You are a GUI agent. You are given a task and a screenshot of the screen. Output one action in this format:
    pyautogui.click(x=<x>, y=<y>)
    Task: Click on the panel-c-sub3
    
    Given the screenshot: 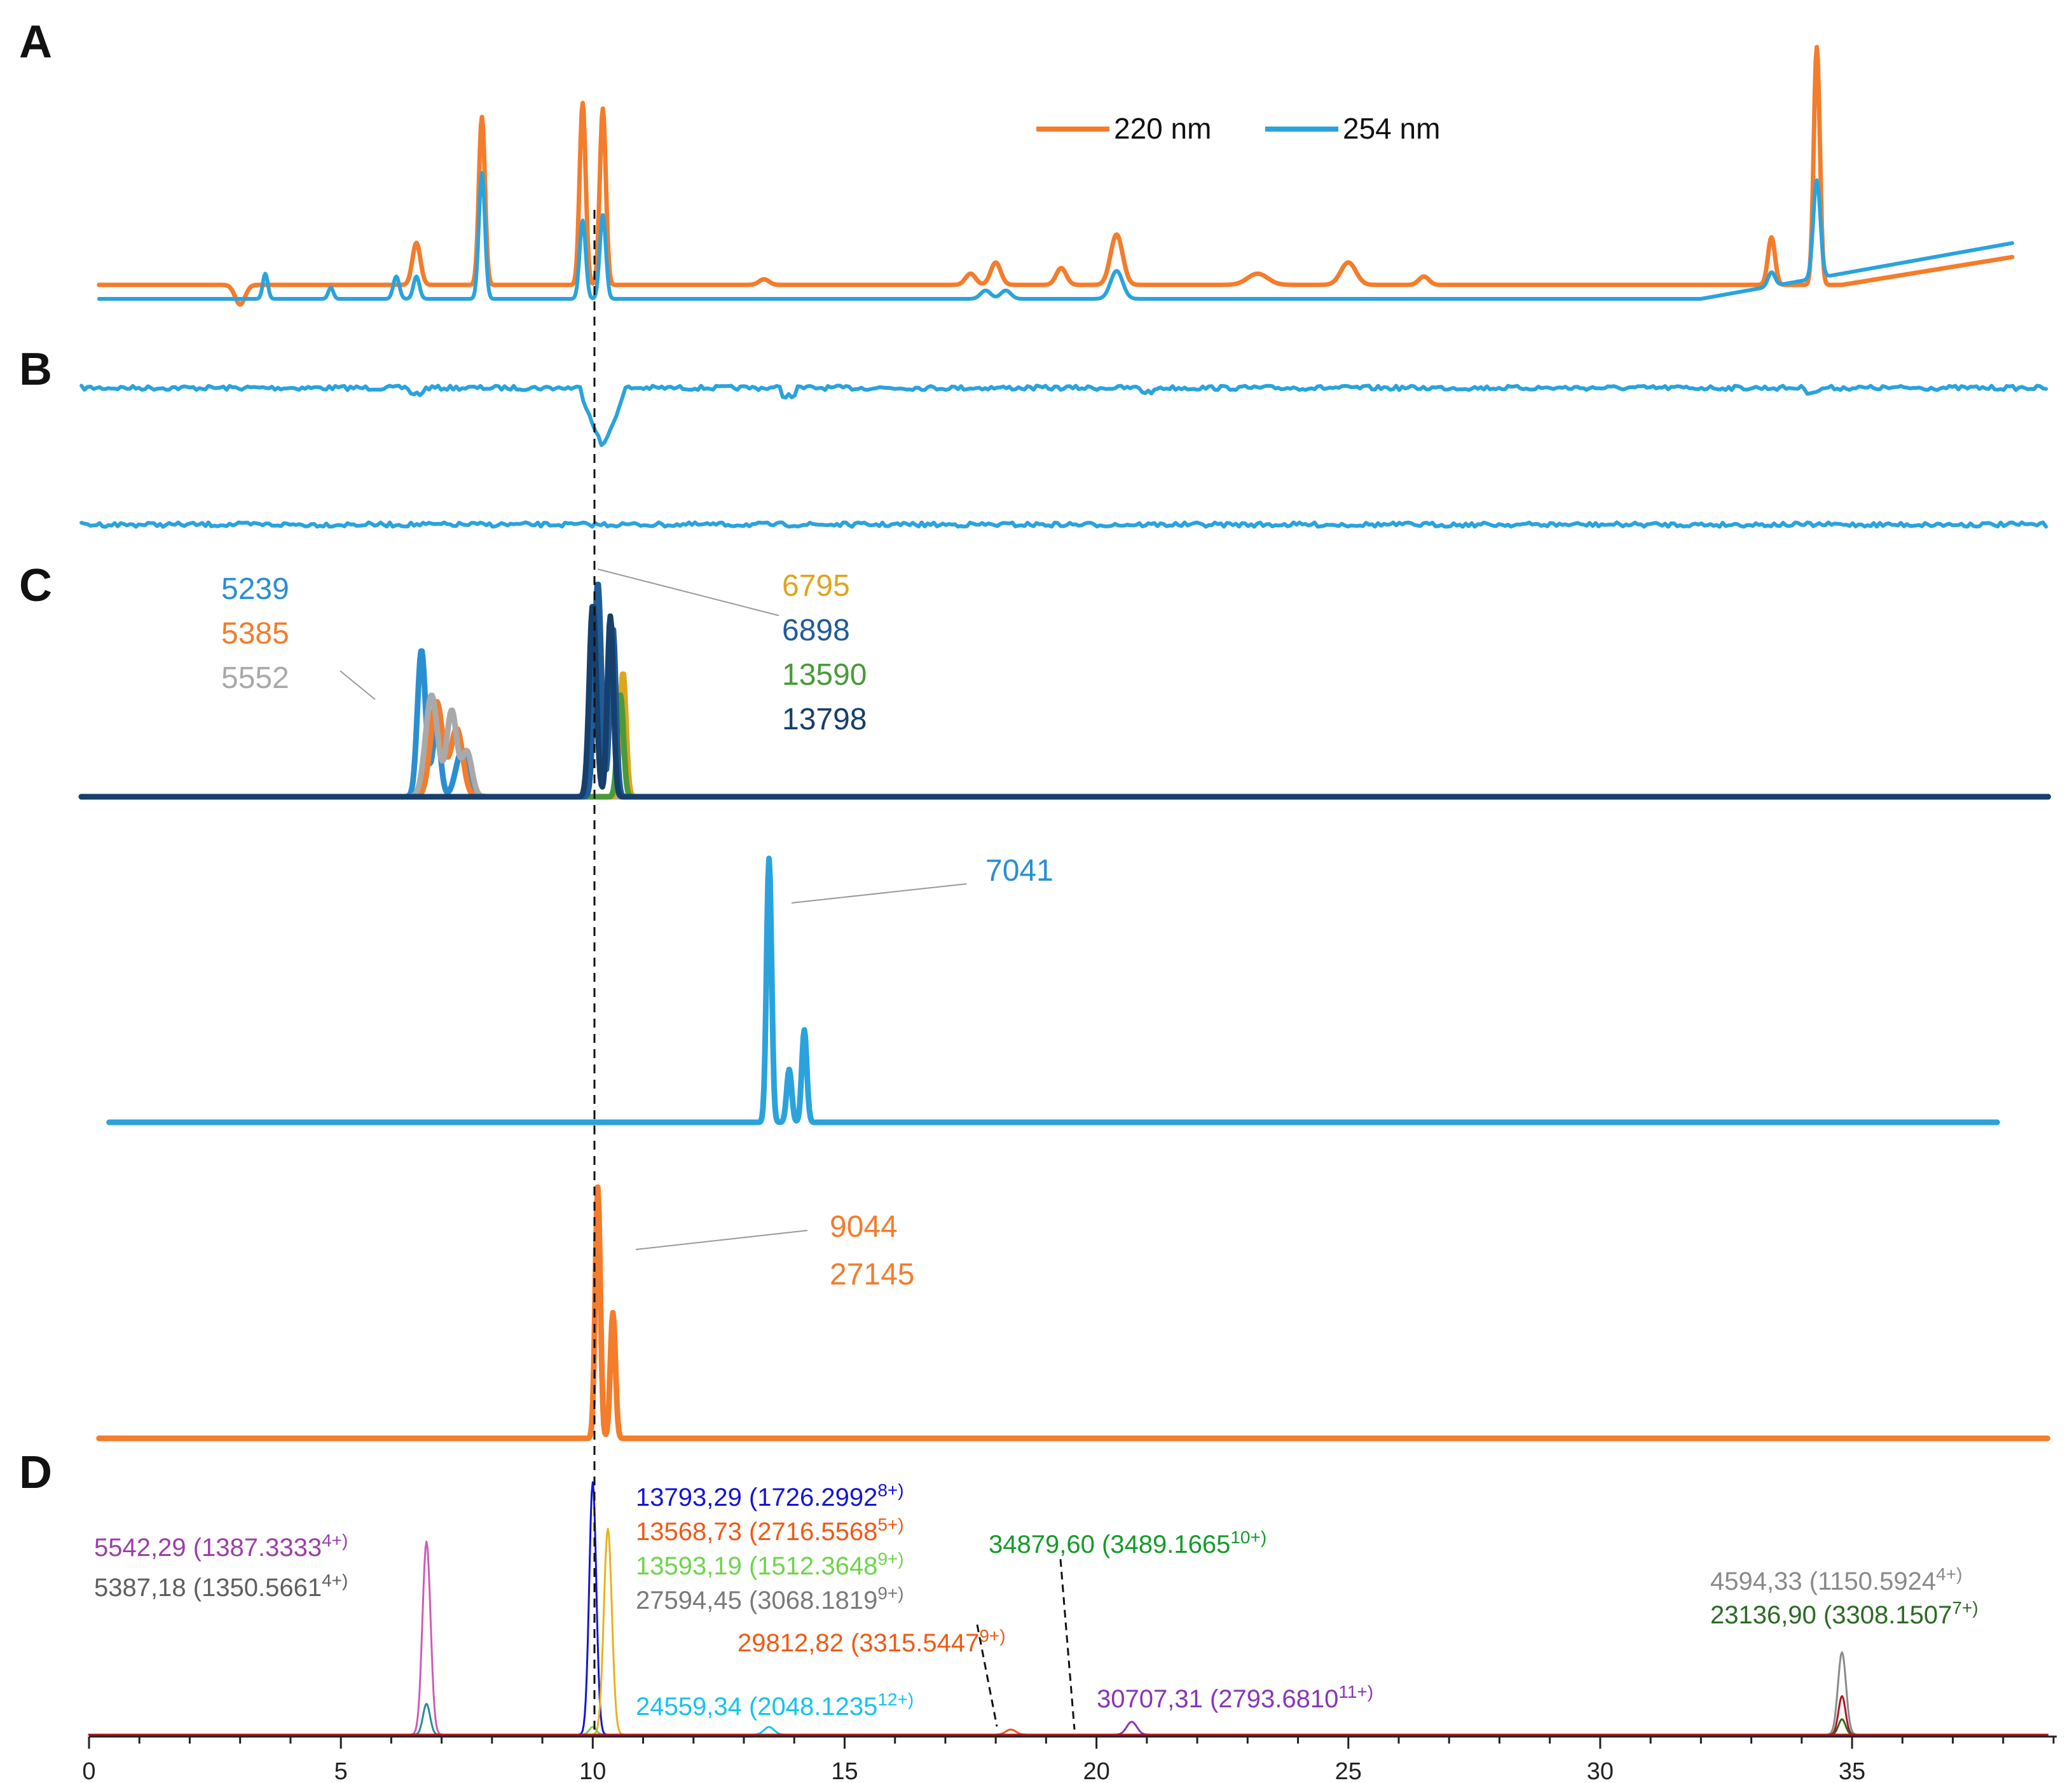 What is the action you would take?
    pyautogui.click(x=1073, y=1313)
    